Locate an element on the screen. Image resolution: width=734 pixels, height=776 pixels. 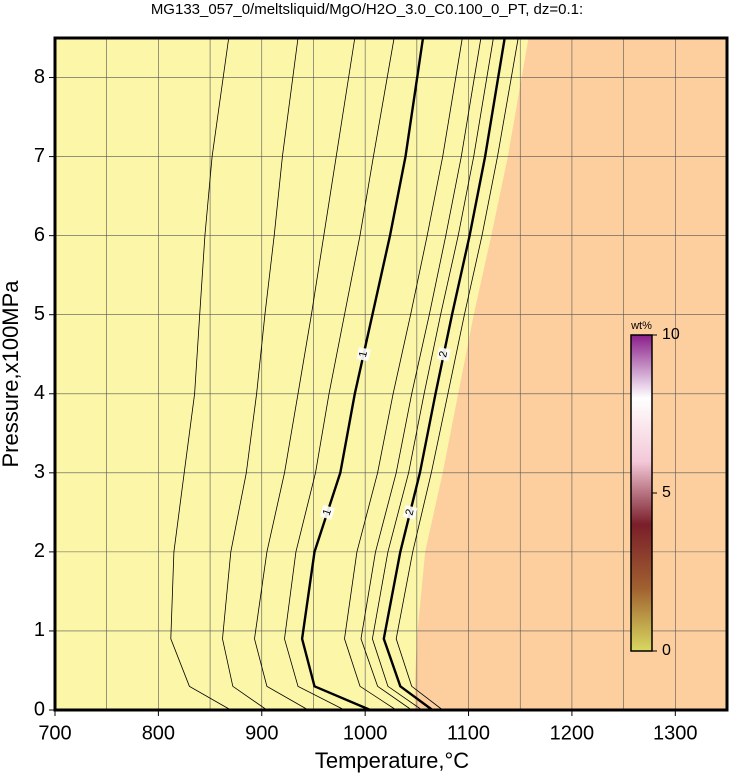
y-tick-label: 5 is located at coordinates (39, 314).